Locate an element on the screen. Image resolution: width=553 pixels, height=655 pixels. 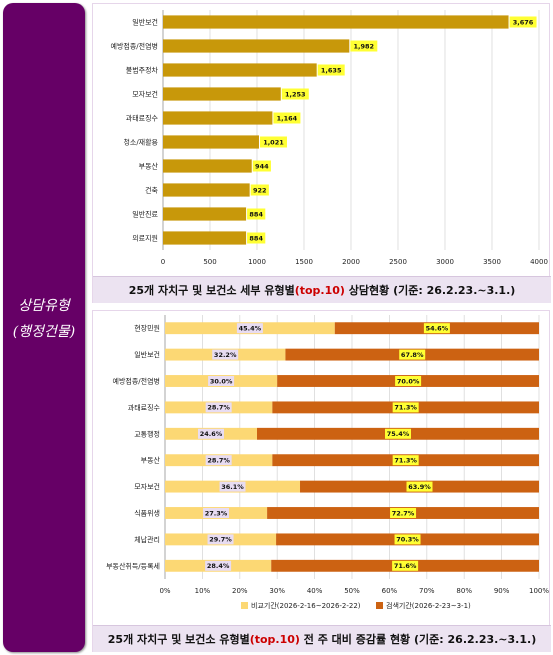
legend-swatch-compare is located at coordinates (244, 605).